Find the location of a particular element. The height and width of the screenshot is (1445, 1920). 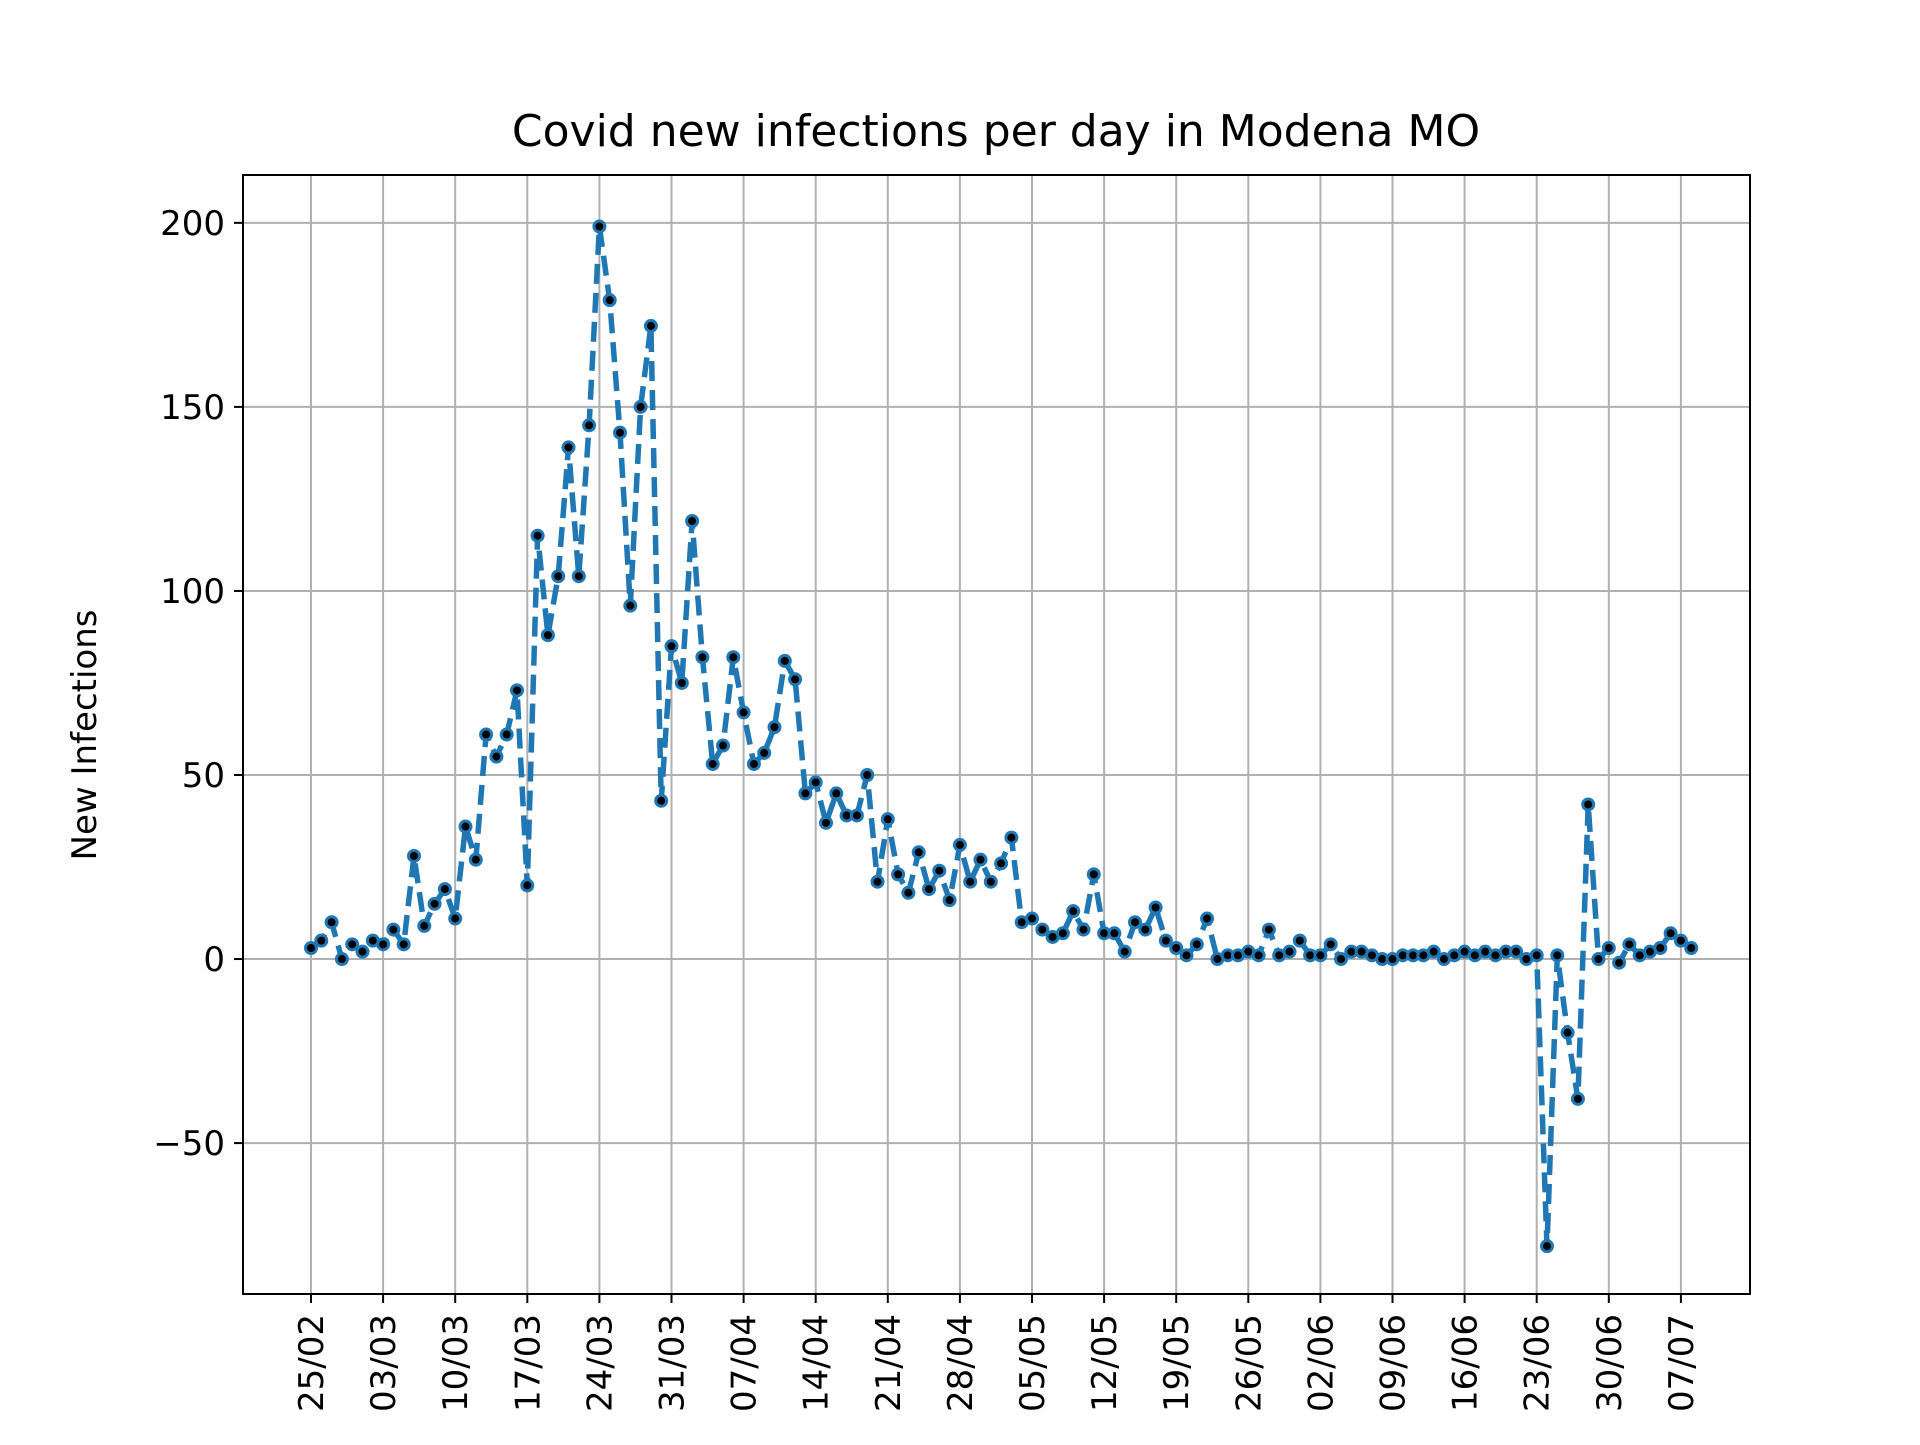

y-axis-label: New Infections is located at coordinates (85, 735).